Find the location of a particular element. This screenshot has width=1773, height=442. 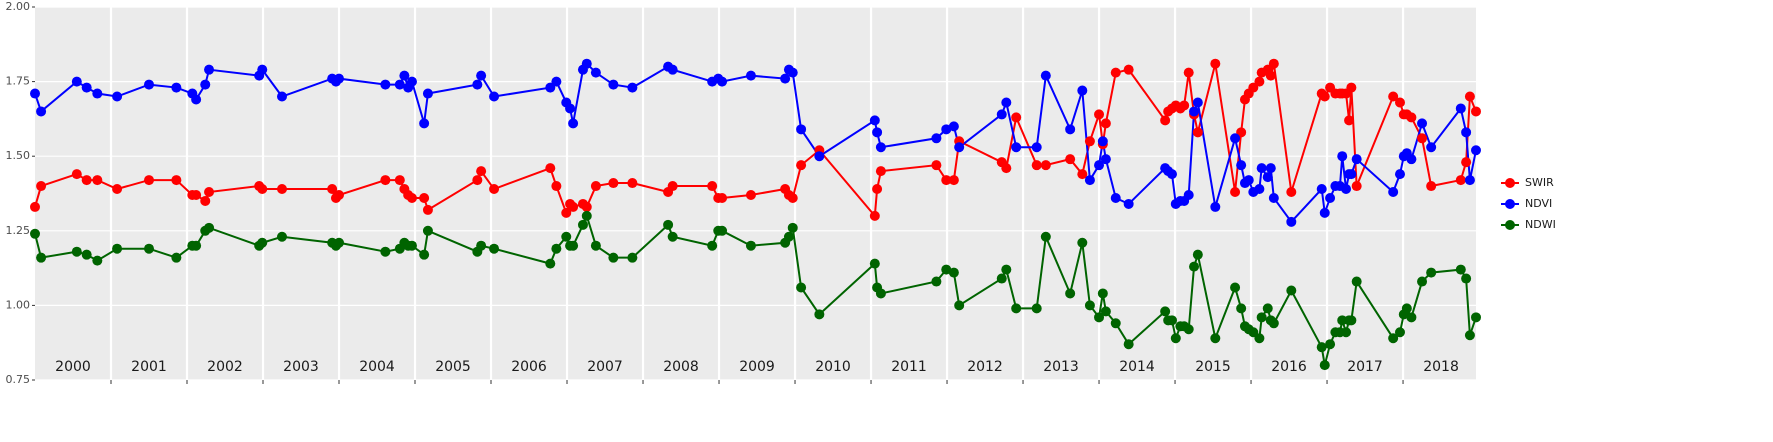

y-tick-label: 1.75 is located at coordinates (18, 81).